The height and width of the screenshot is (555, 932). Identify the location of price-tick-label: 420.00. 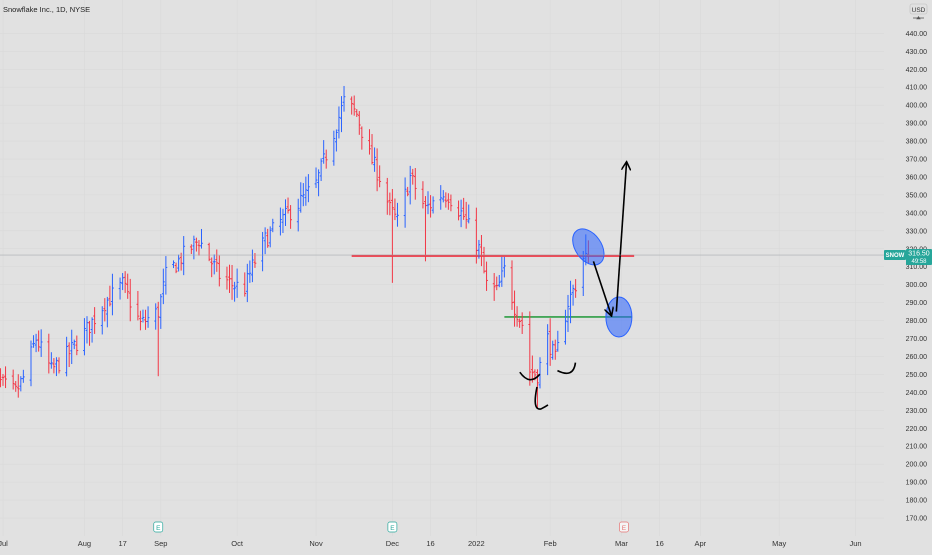
(917, 70).